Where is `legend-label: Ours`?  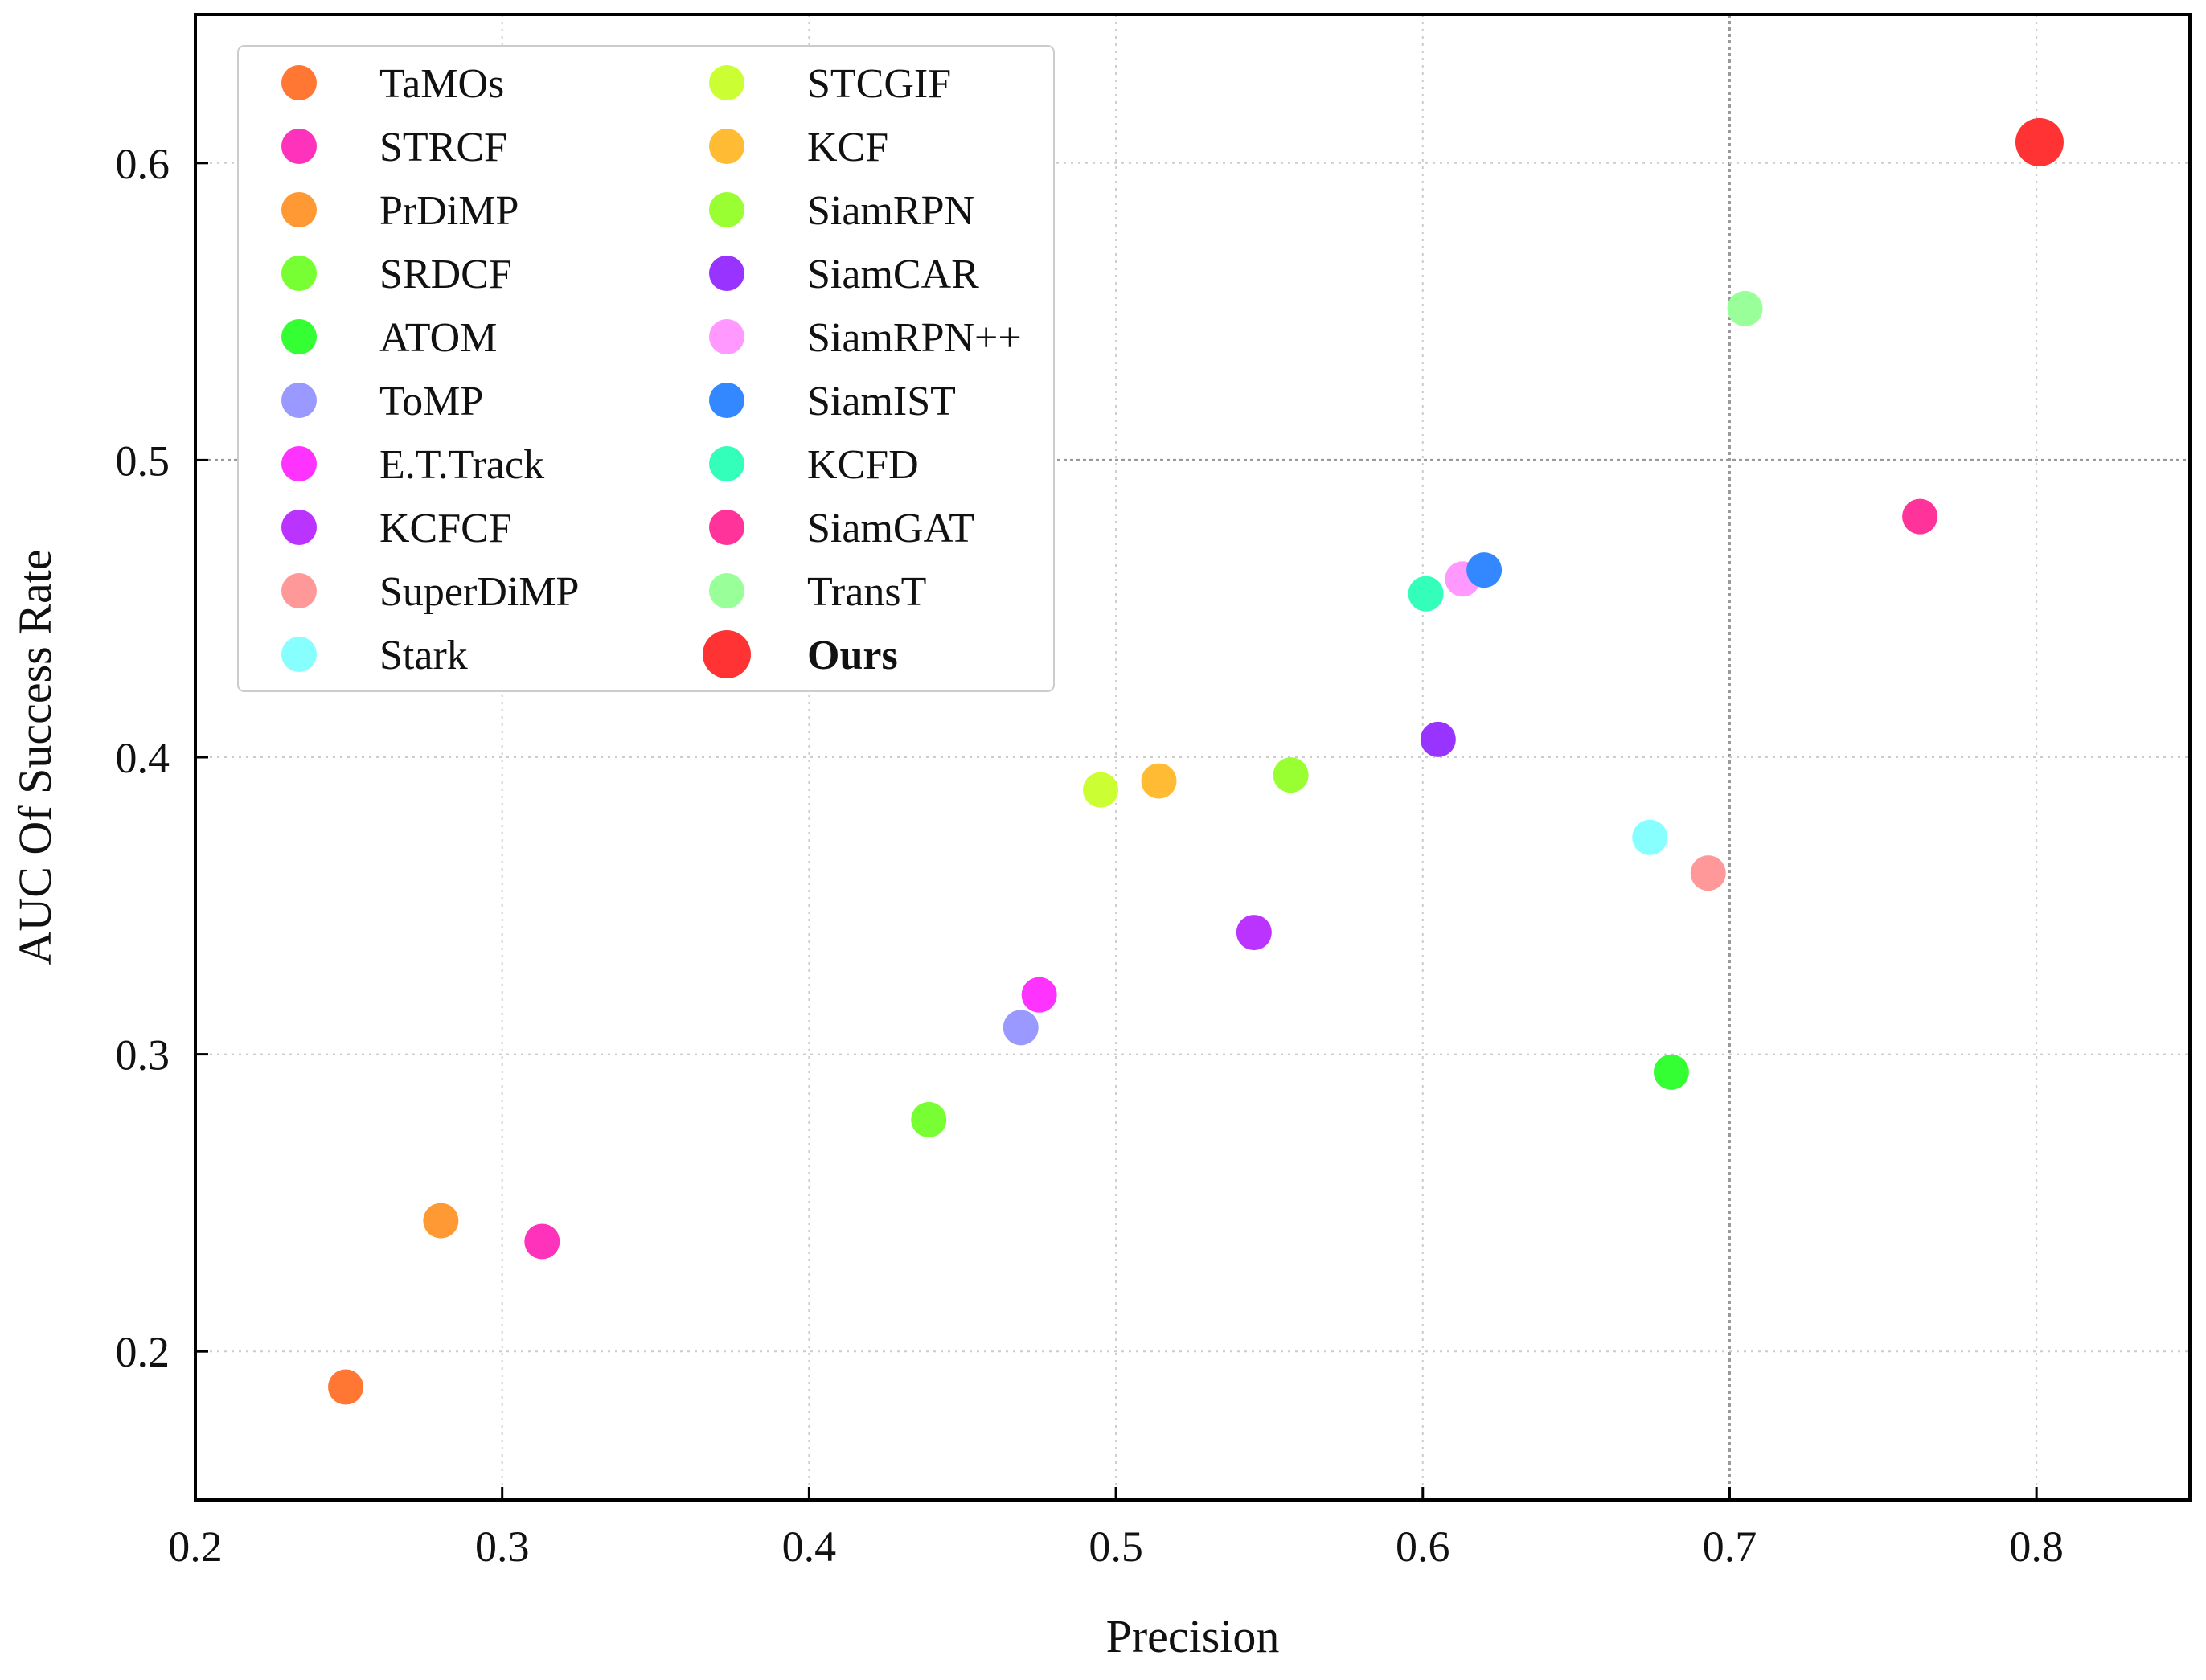
legend-label: Ours is located at coordinates (852, 655).